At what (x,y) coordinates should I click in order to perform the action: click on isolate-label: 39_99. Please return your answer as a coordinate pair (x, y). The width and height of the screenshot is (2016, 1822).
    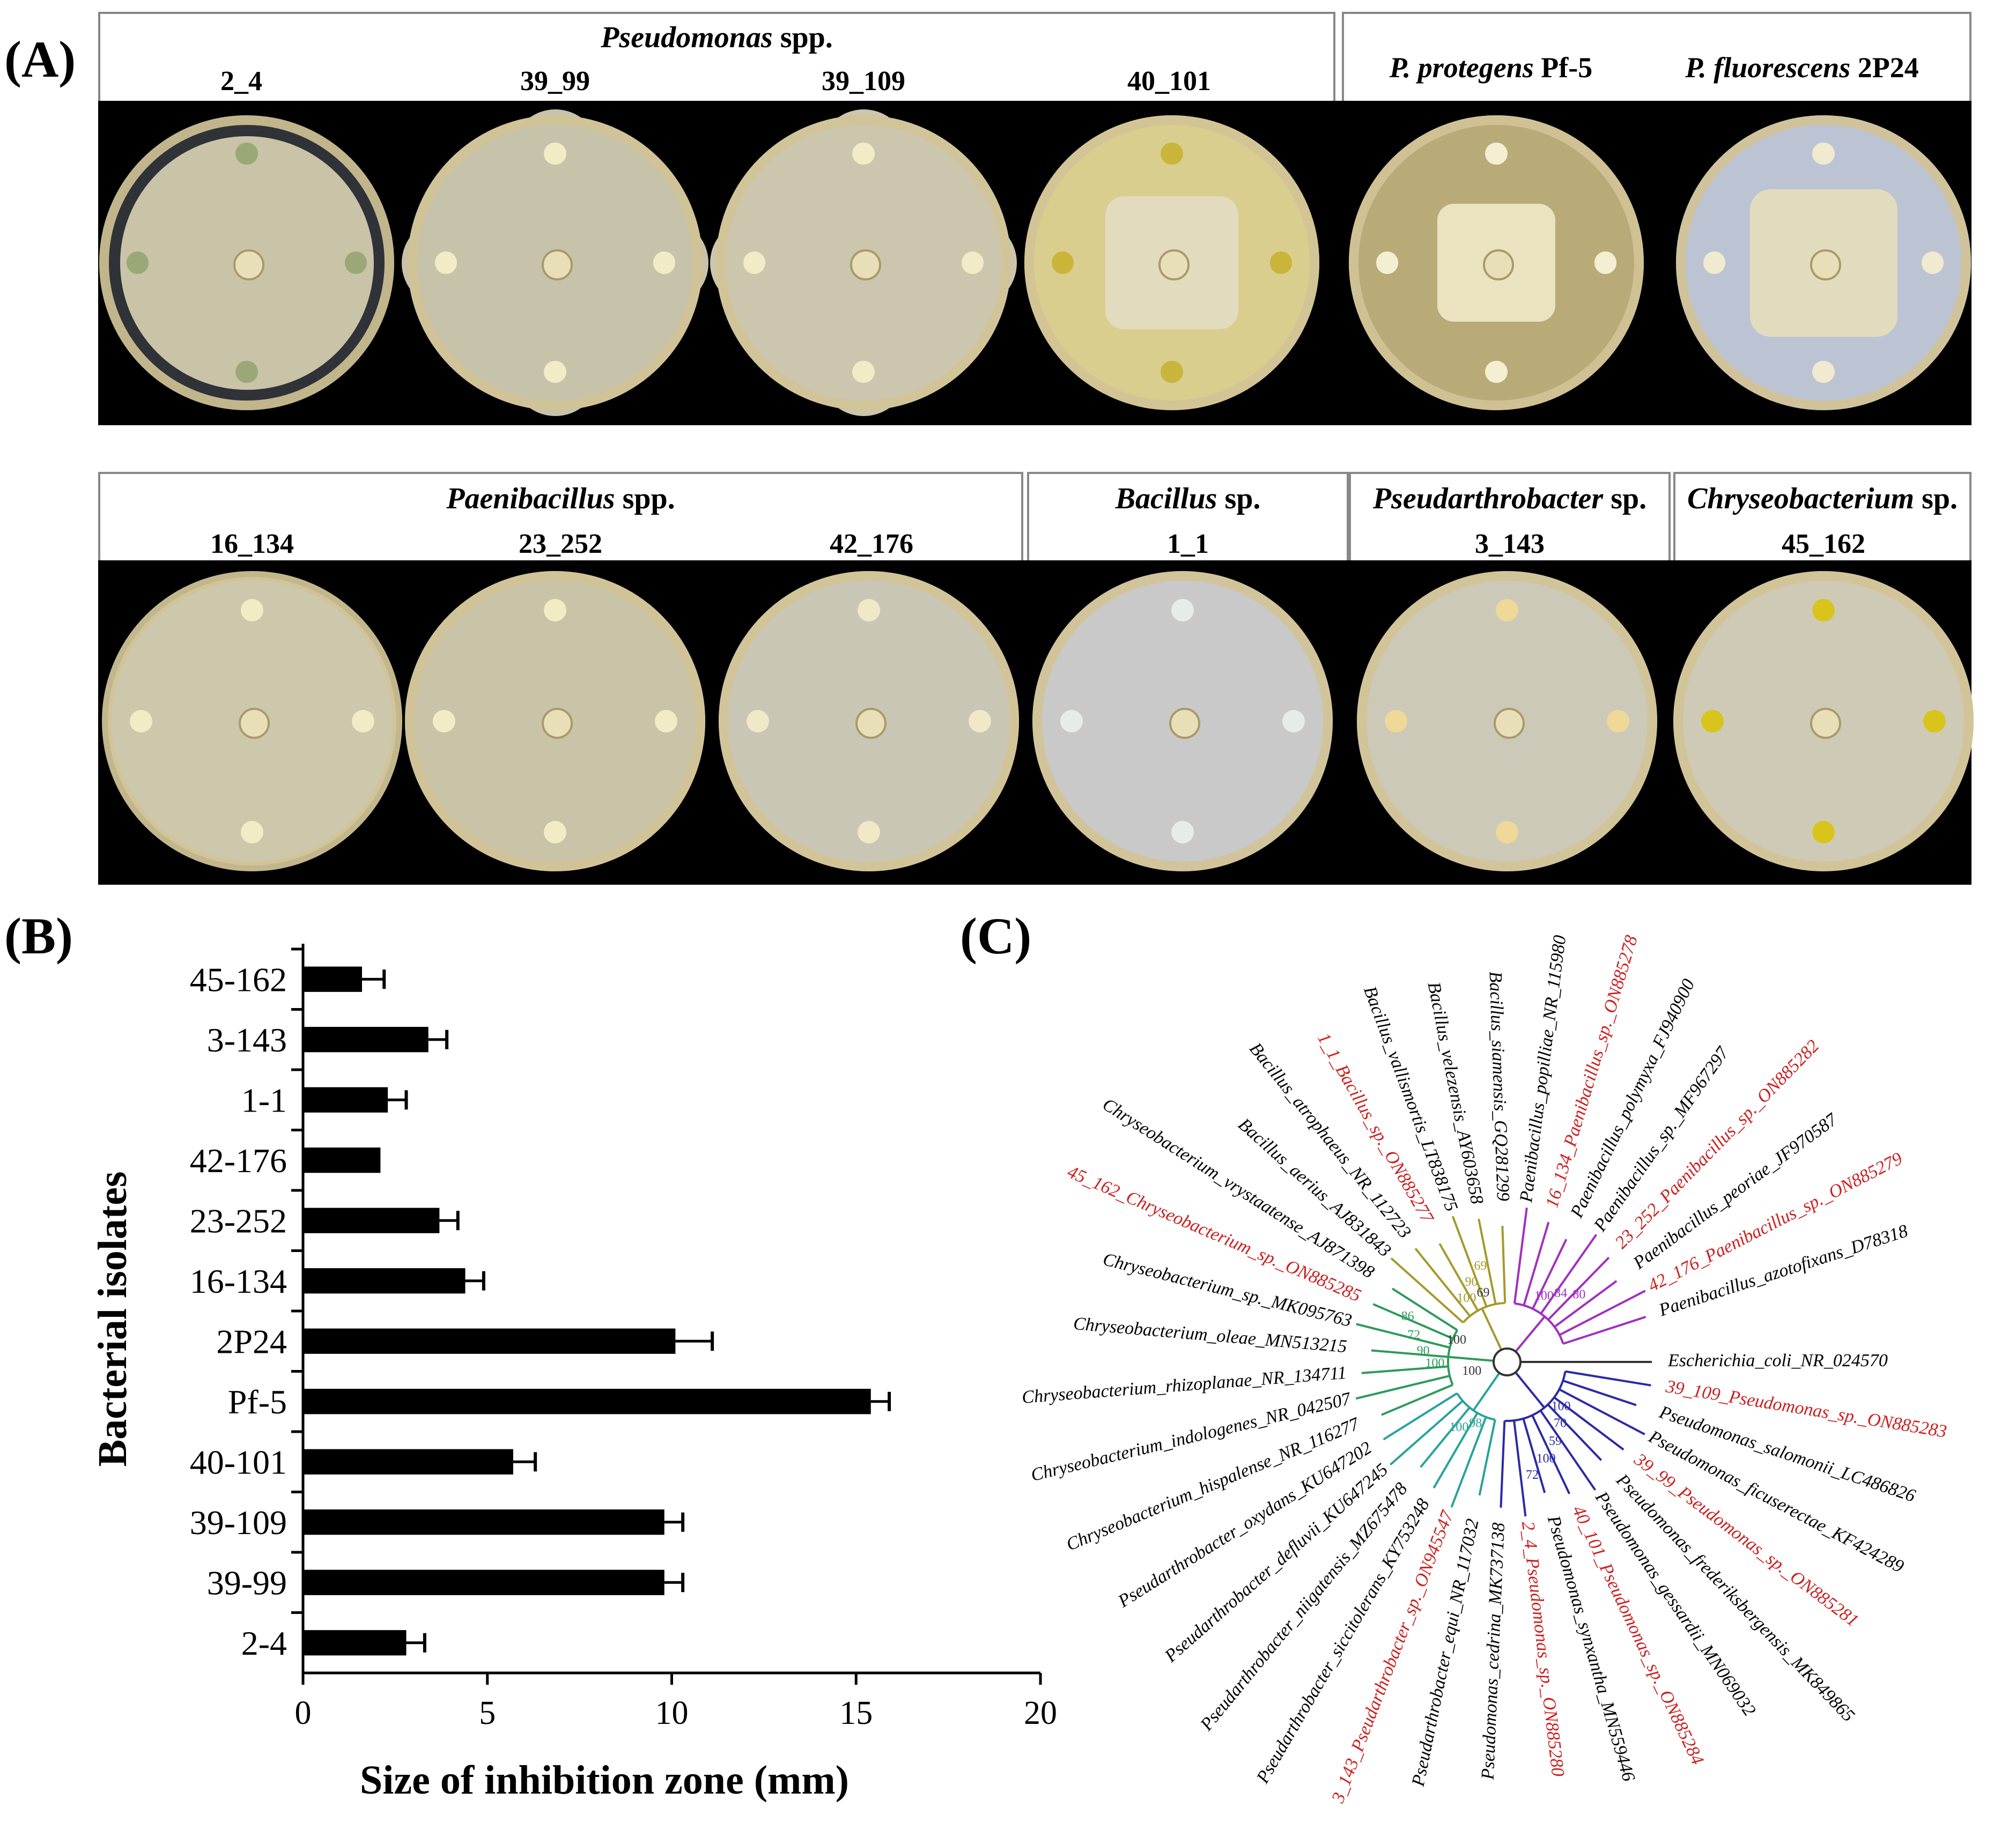
    Looking at the image, I should click on (555, 81).